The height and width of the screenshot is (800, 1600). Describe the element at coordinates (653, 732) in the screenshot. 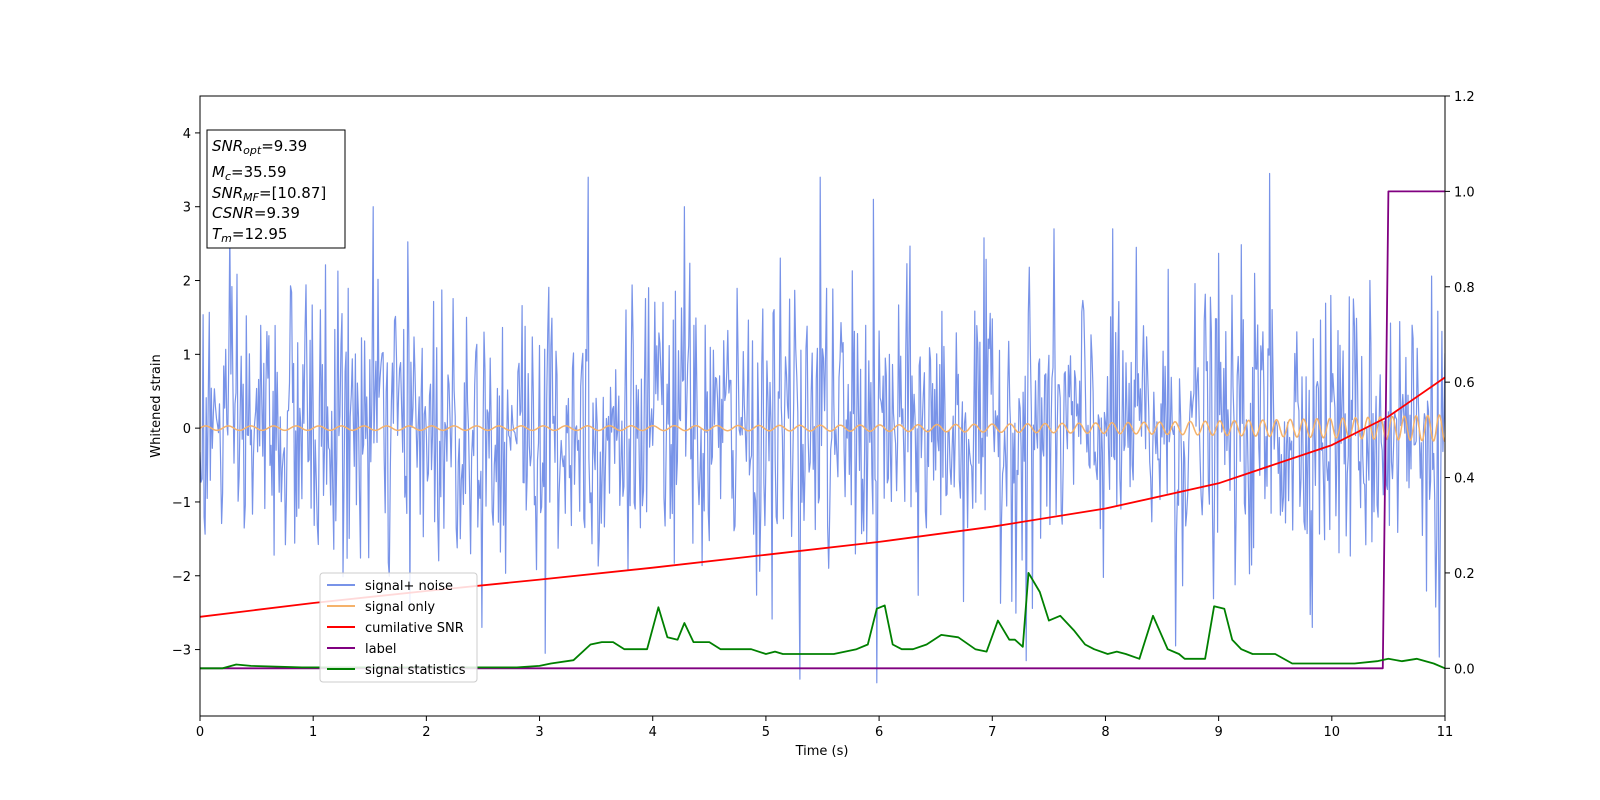

I see `x-tick-label: 4` at that location.